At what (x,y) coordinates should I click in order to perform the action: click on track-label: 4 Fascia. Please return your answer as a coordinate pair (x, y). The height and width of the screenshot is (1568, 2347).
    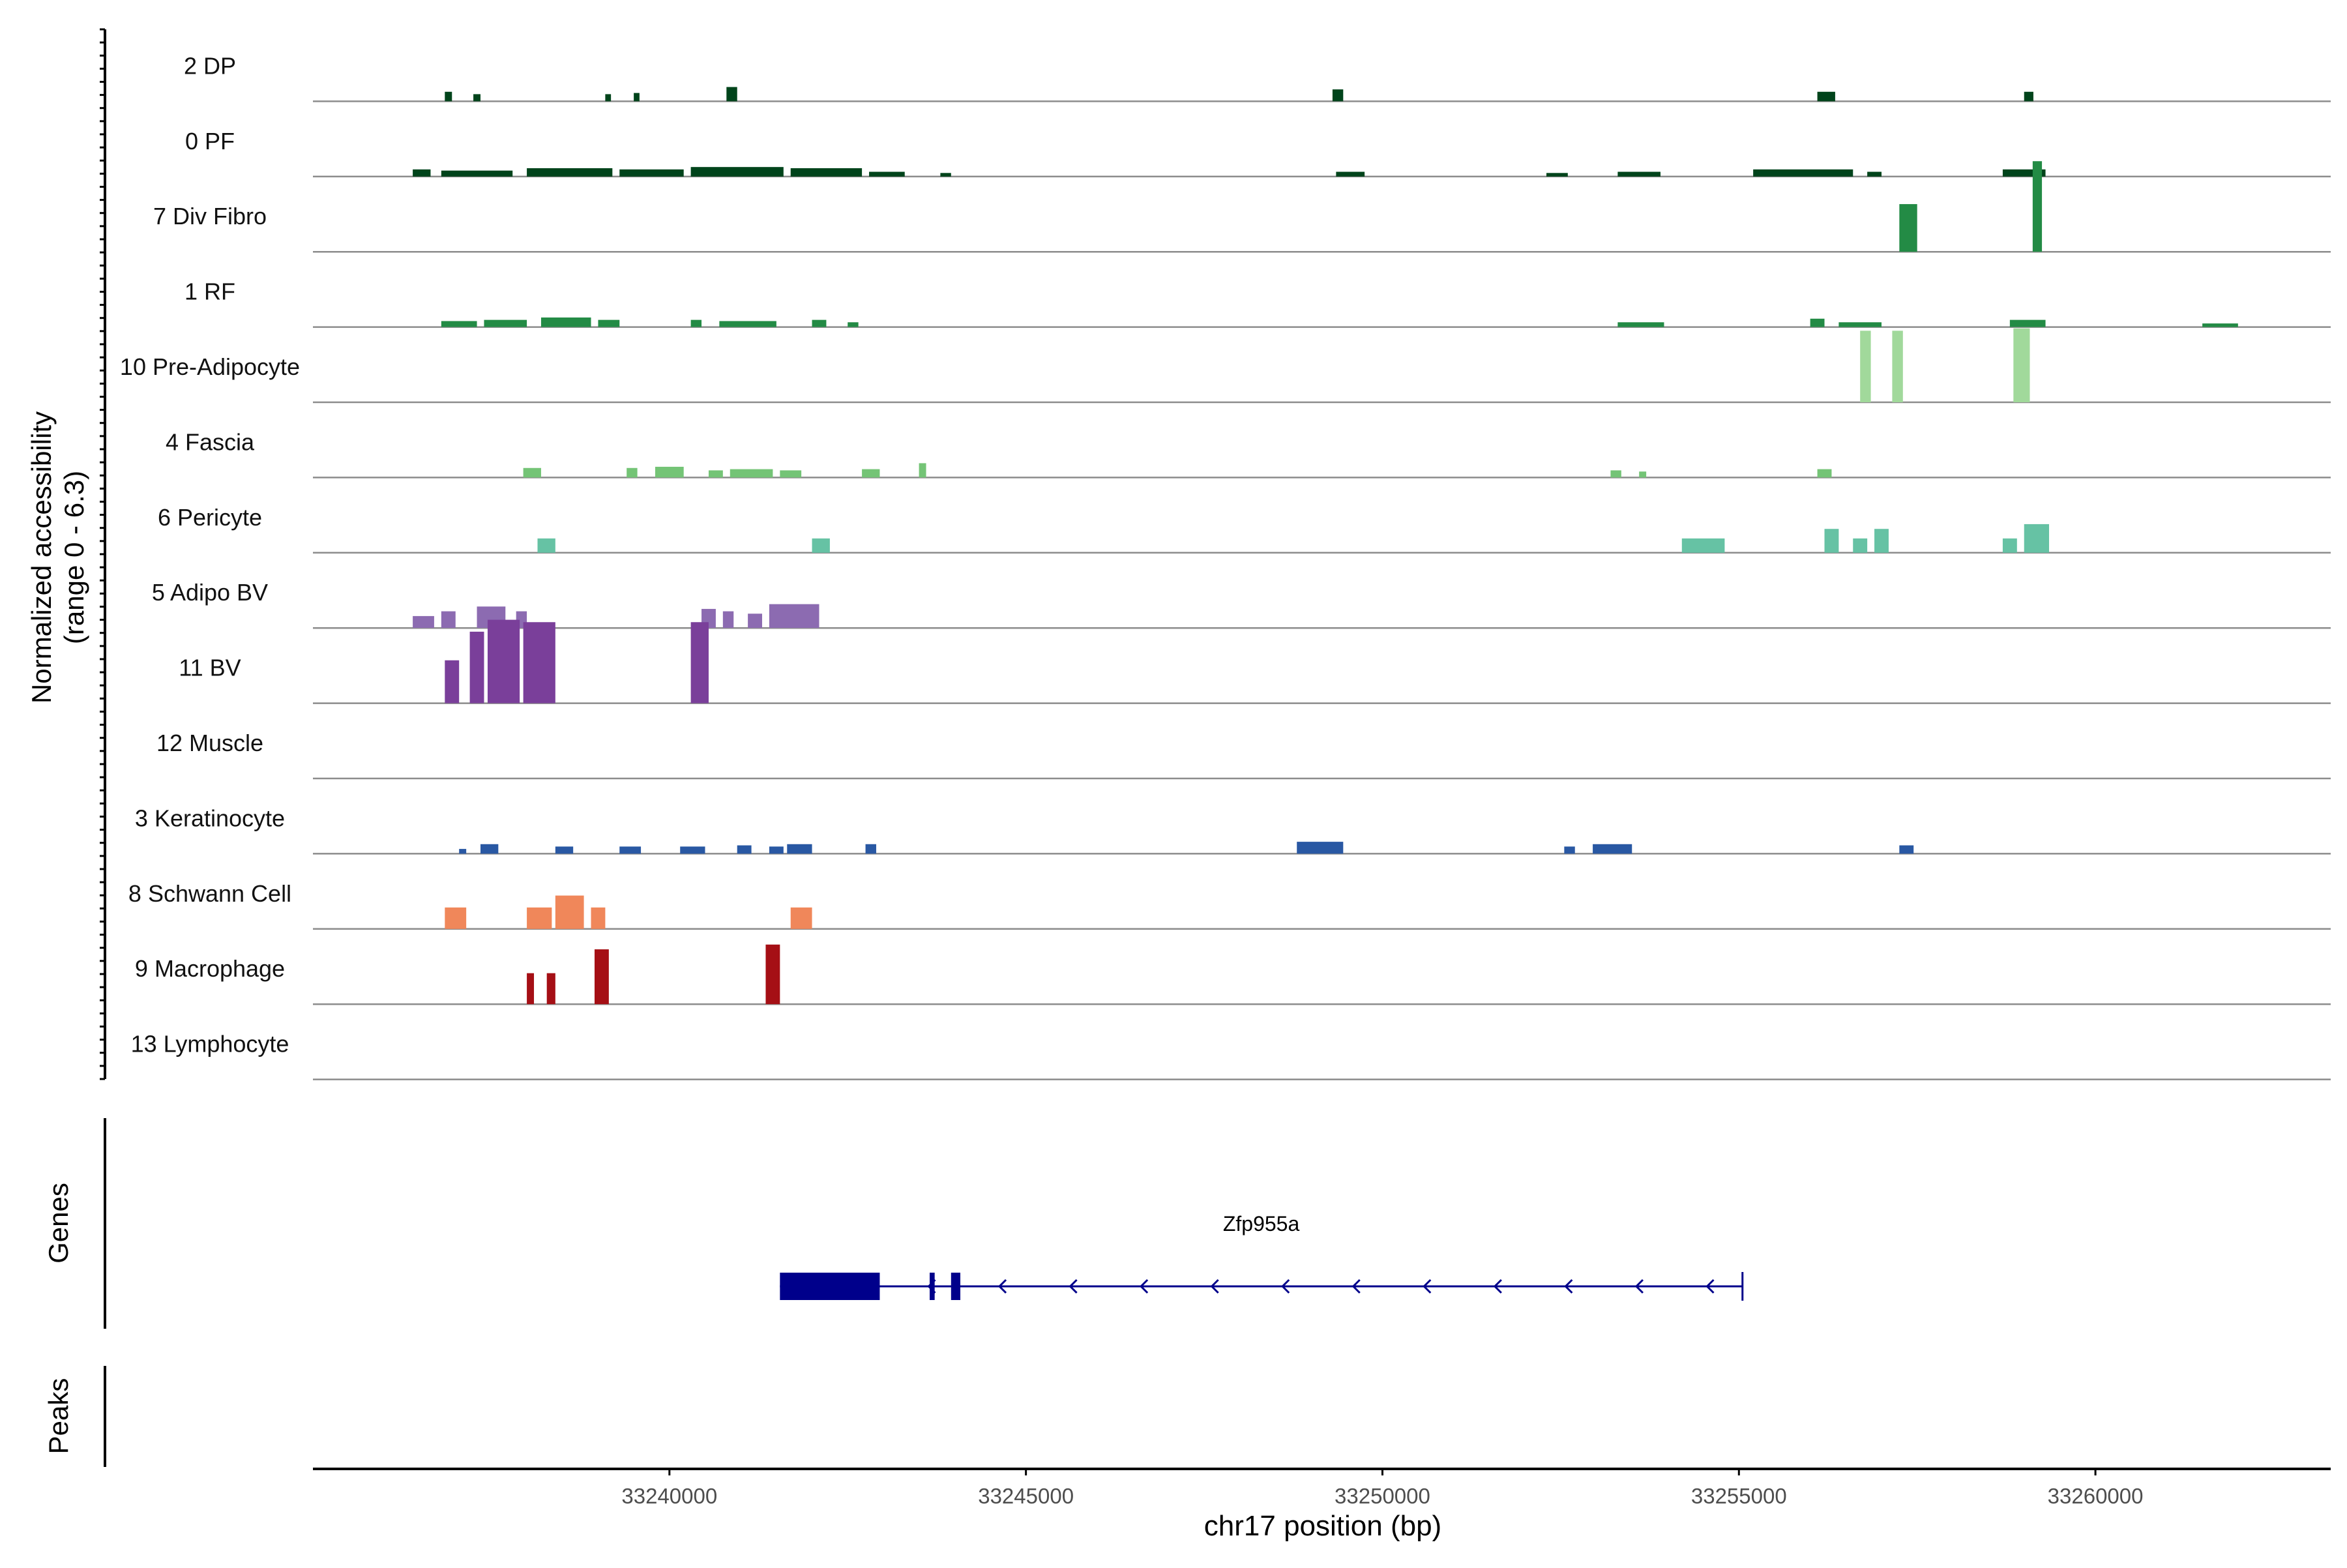
    Looking at the image, I should click on (210, 442).